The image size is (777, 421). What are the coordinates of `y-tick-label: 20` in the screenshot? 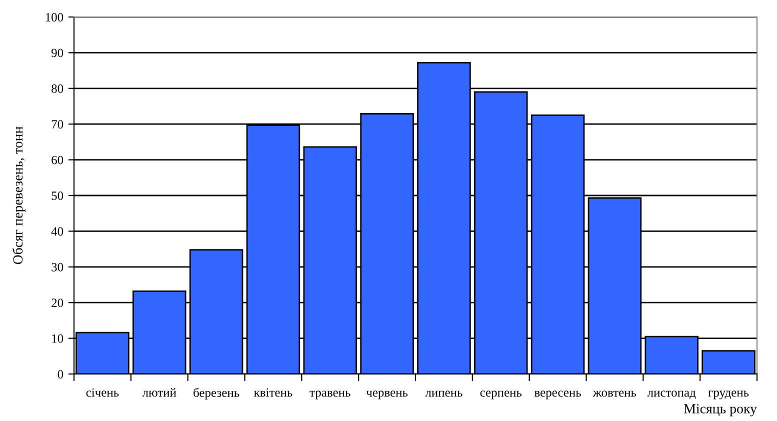 It's located at (58, 303).